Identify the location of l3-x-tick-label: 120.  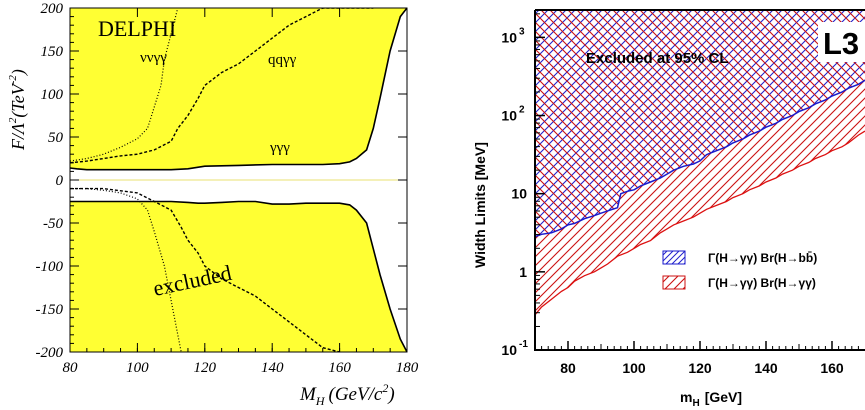
(700, 368).